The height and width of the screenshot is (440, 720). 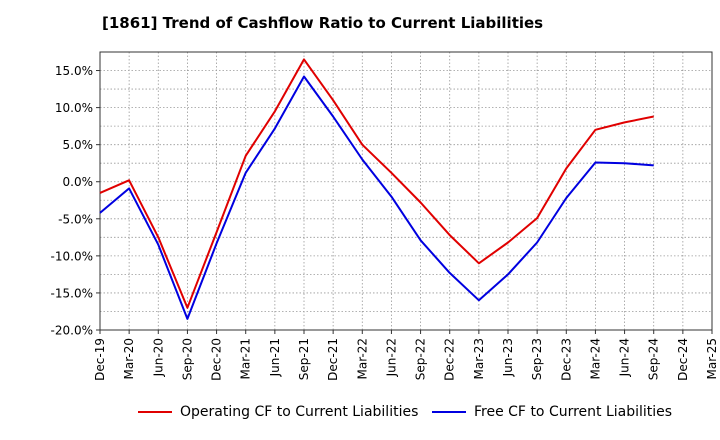 What do you see at coordinates (537, 359) in the screenshot?
I see `x-tick-label: Sep-23` at bounding box center [537, 359].